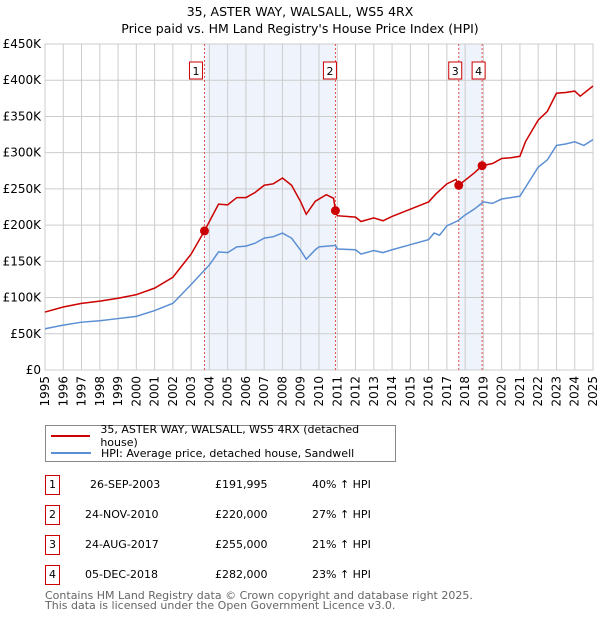 The width and height of the screenshot is (600, 620). I want to click on x-tick-label: 2010, so click(319, 391).